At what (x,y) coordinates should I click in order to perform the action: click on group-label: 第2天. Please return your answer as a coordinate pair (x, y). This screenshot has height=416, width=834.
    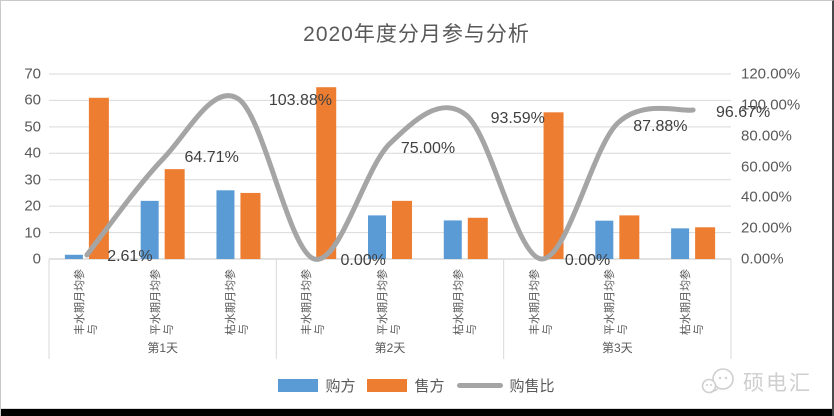
    Looking at the image, I should click on (390, 348).